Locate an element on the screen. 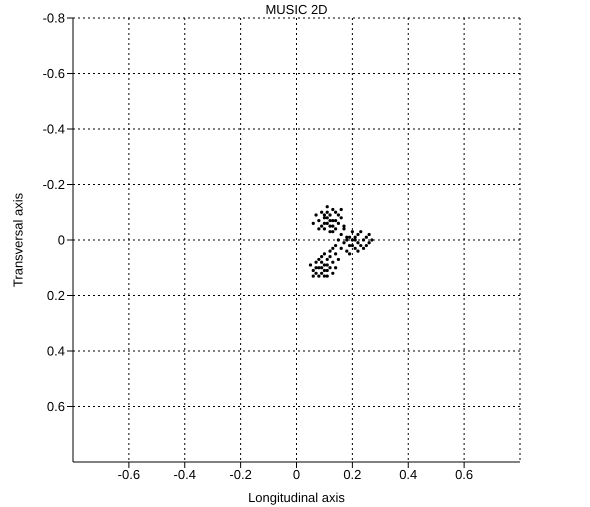  y-tick-label: 0.4 is located at coordinates (55, 351).